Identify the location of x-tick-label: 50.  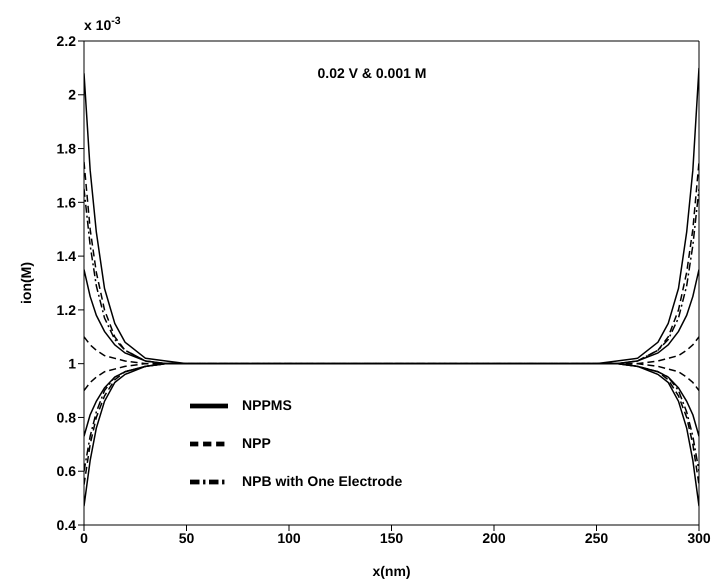
(186, 538).